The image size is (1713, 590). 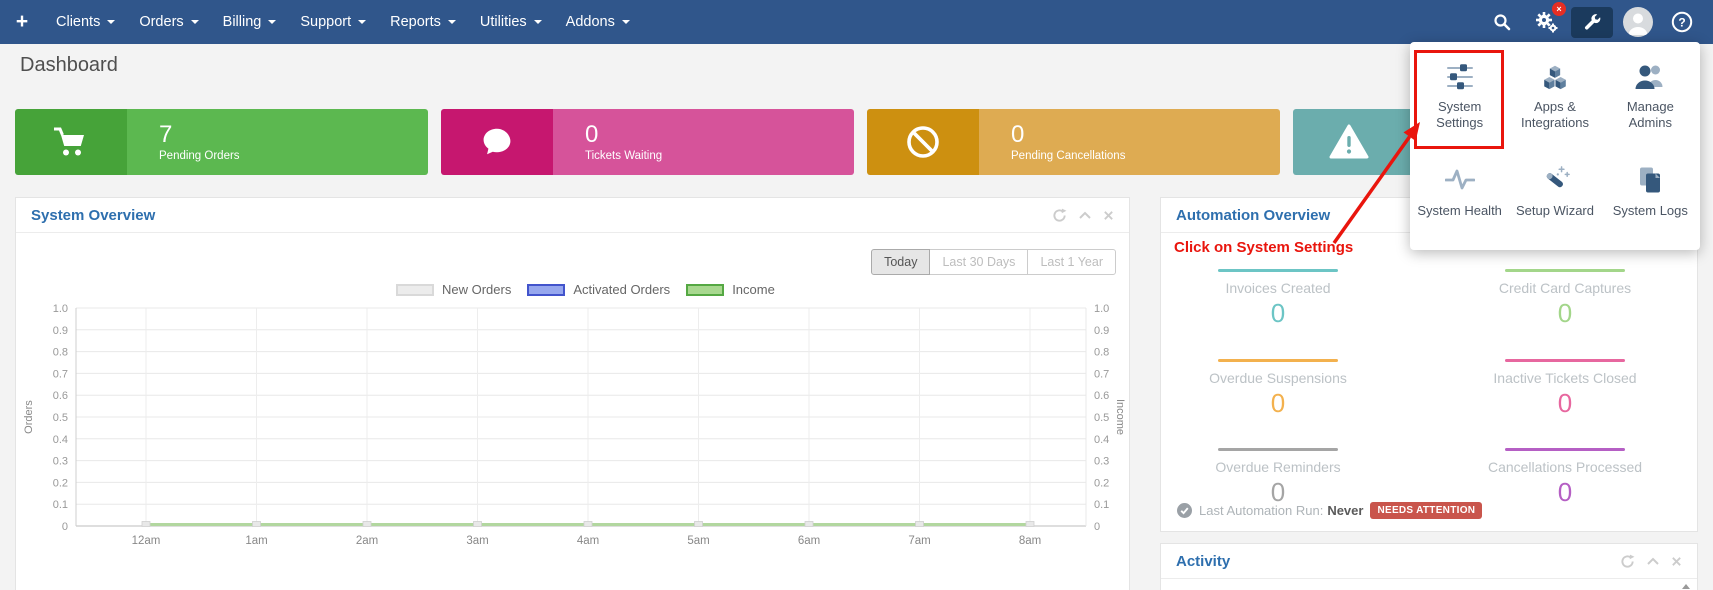 What do you see at coordinates (199, 156) in the screenshot?
I see `card-label: Pending Orders` at bounding box center [199, 156].